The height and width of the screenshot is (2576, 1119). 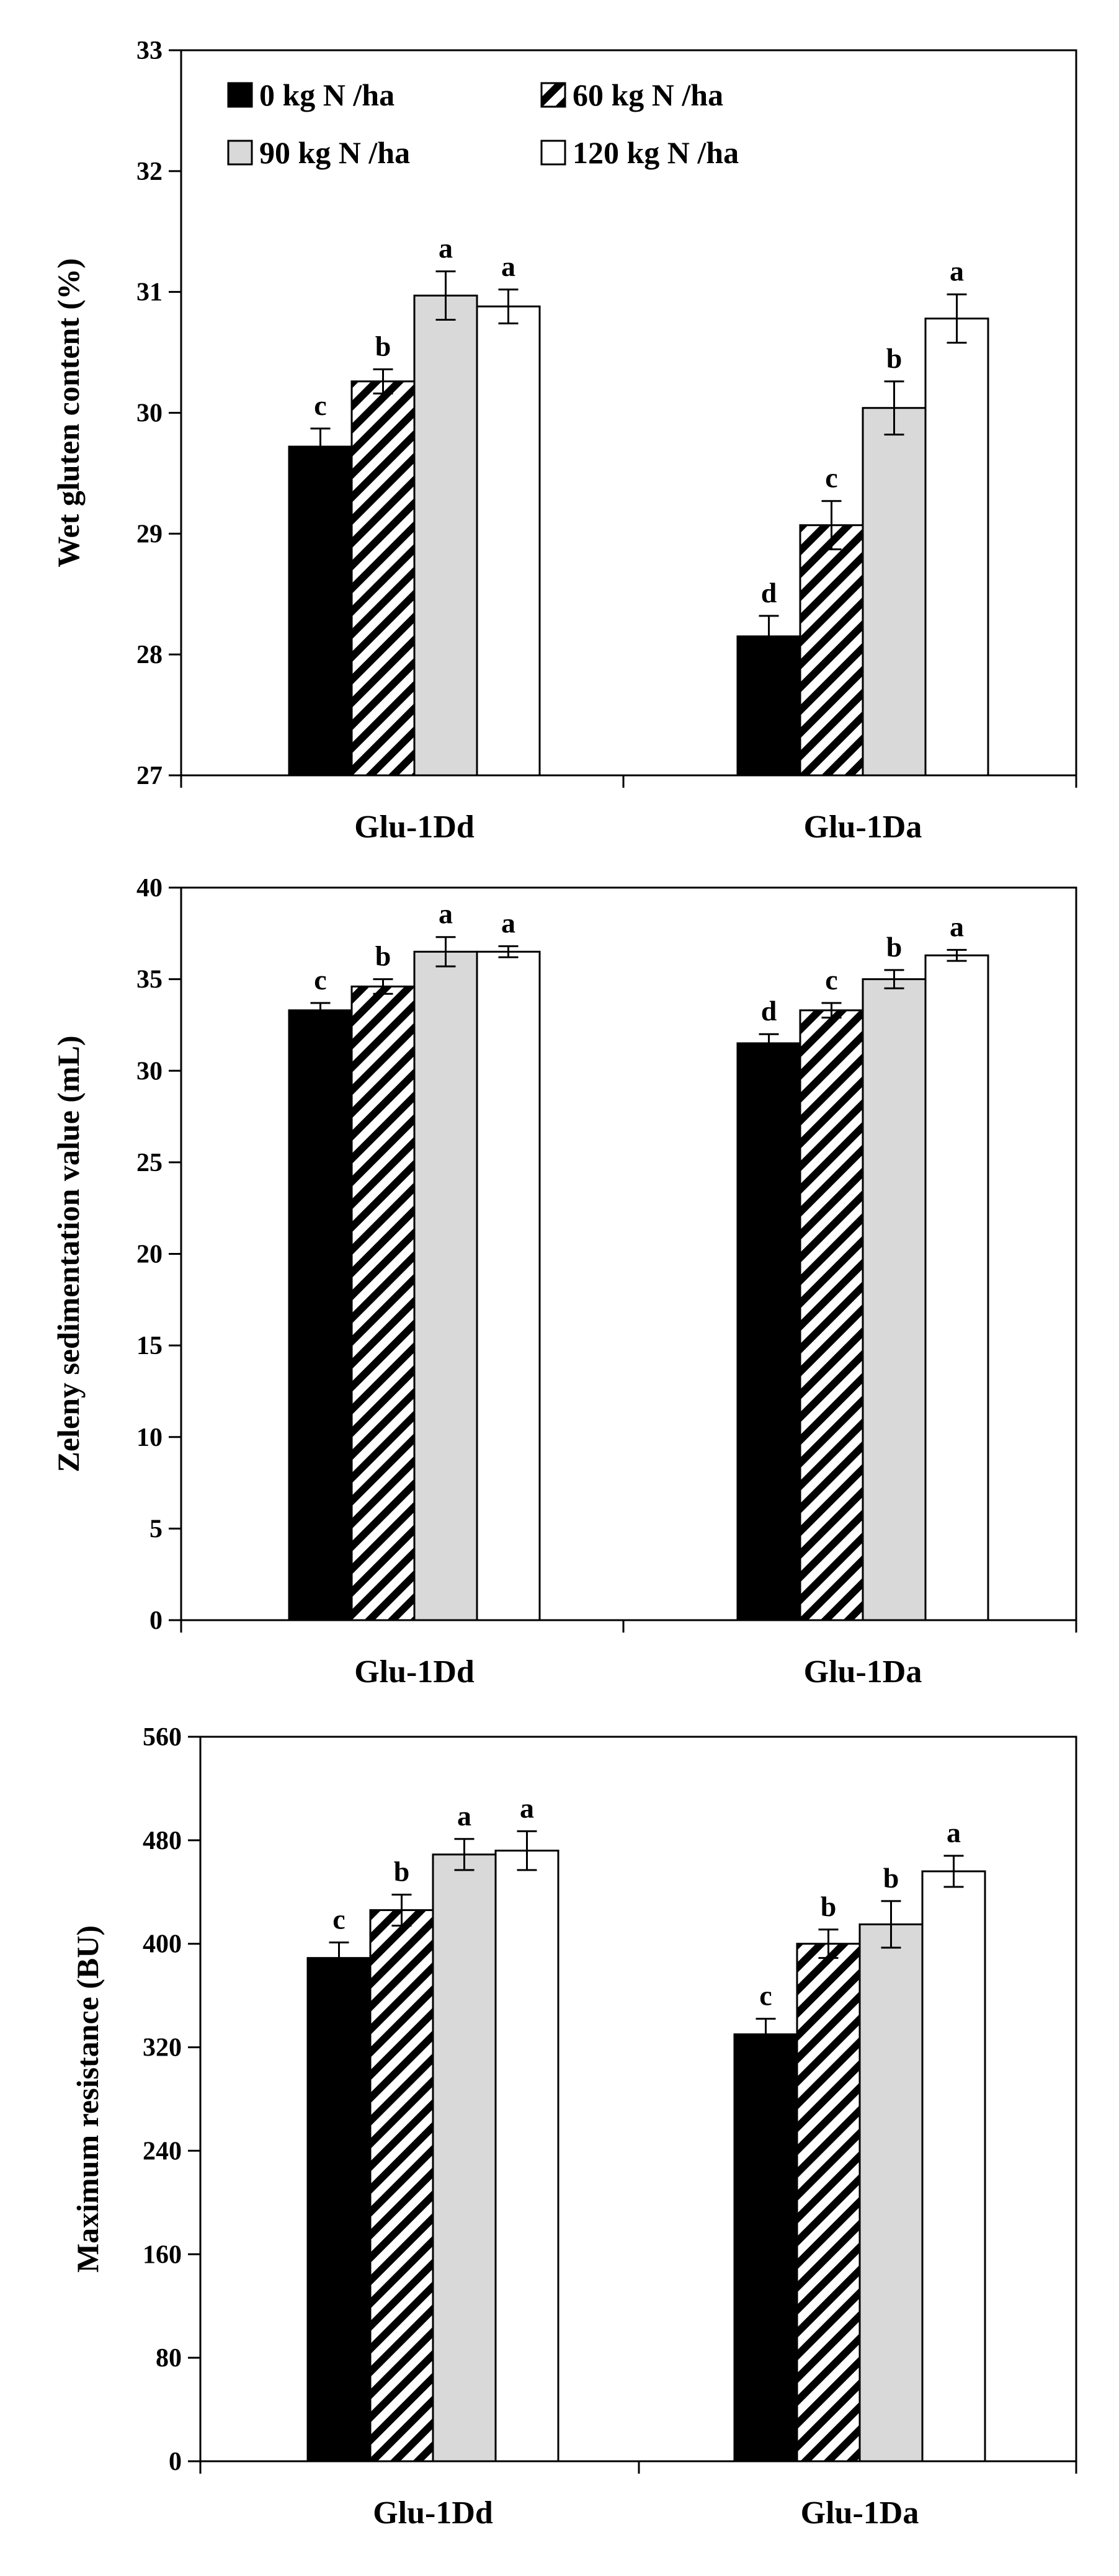 I want to click on y-tick-label: 5, so click(x=156, y=1529).